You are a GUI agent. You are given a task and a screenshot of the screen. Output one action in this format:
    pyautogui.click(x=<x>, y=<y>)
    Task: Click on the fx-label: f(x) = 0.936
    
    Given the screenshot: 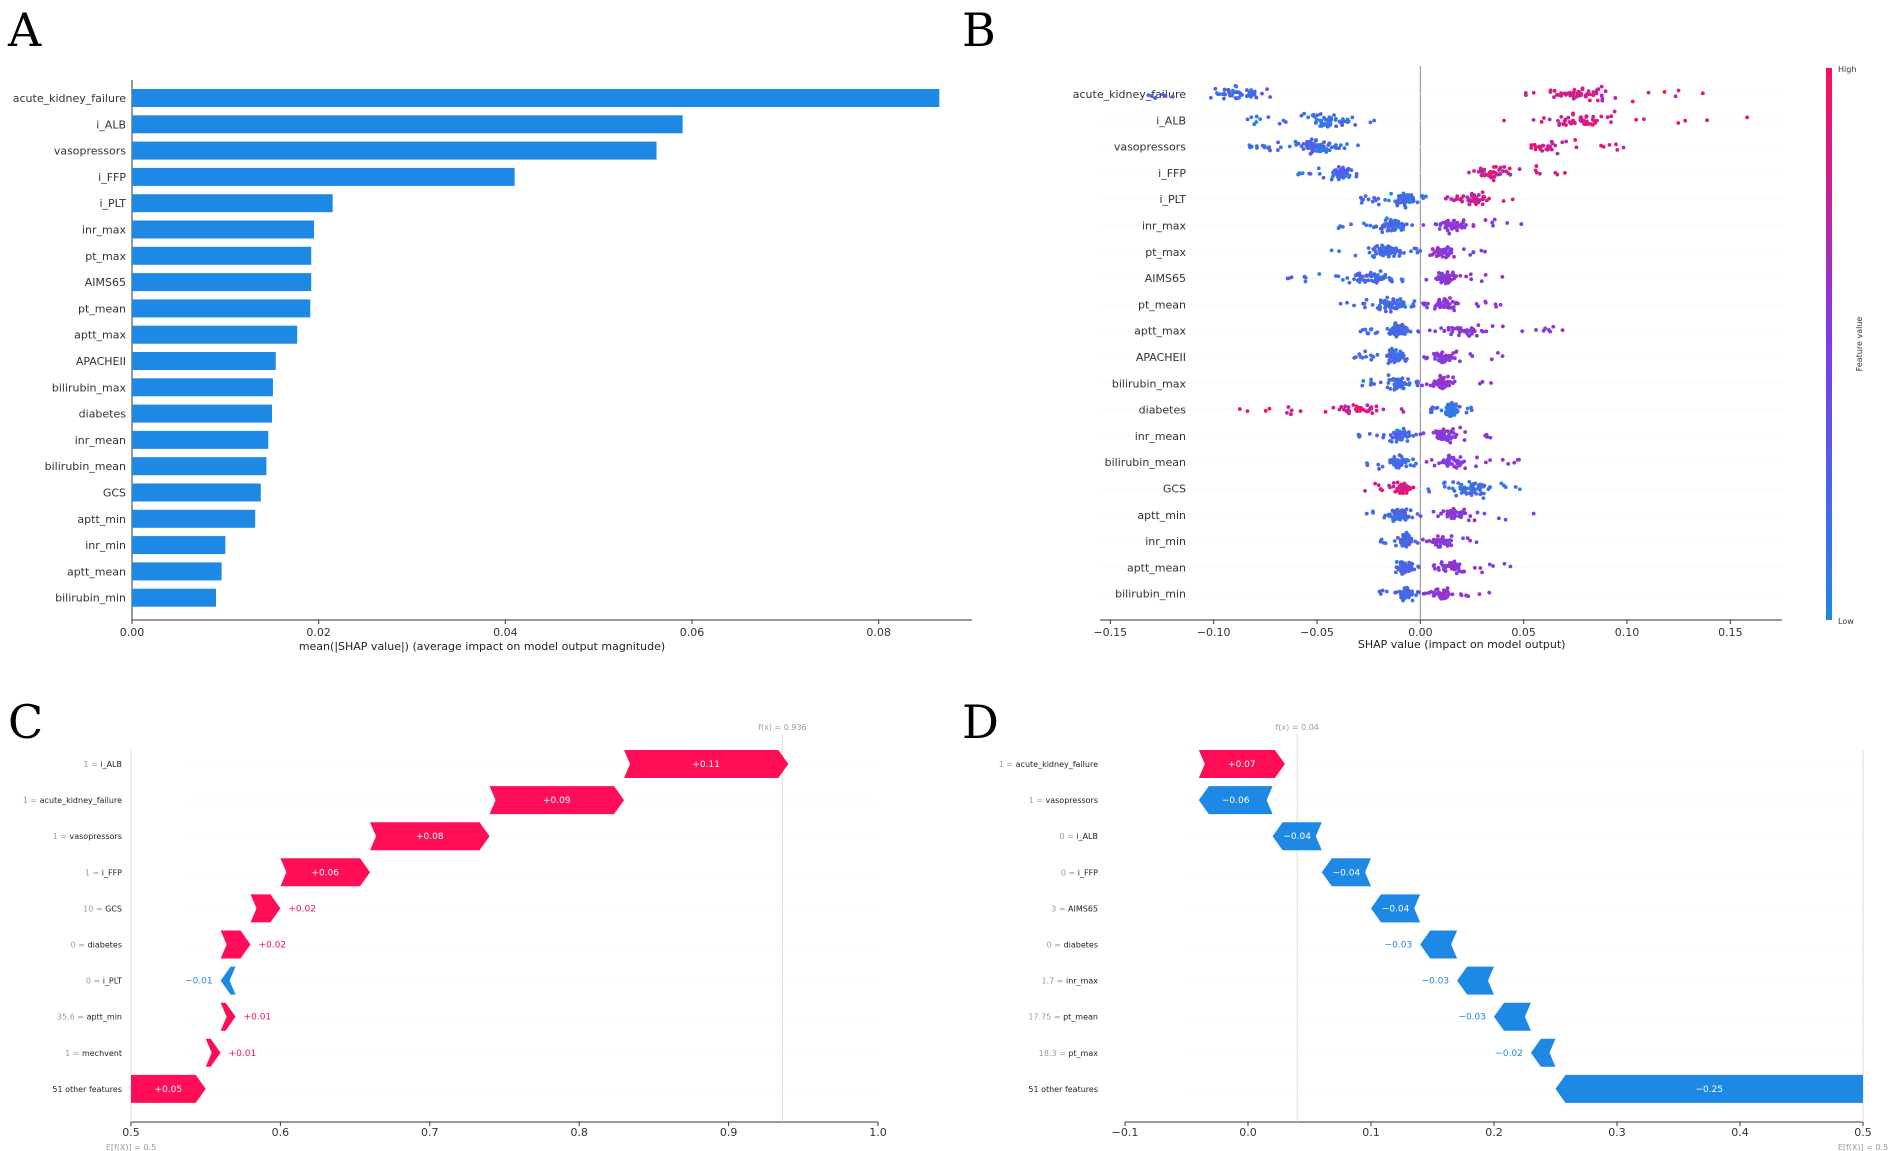 What is the action you would take?
    pyautogui.click(x=782, y=727)
    